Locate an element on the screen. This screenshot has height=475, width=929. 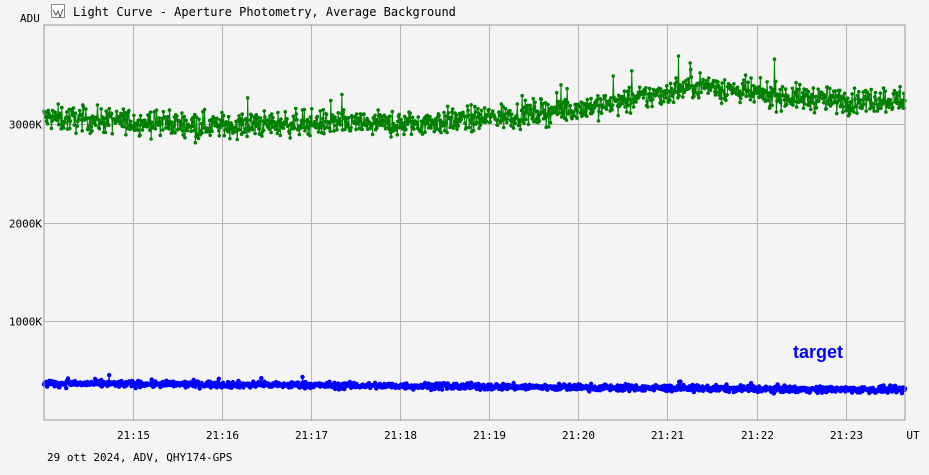
x-axis-label: UT is located at coordinates (913, 435).